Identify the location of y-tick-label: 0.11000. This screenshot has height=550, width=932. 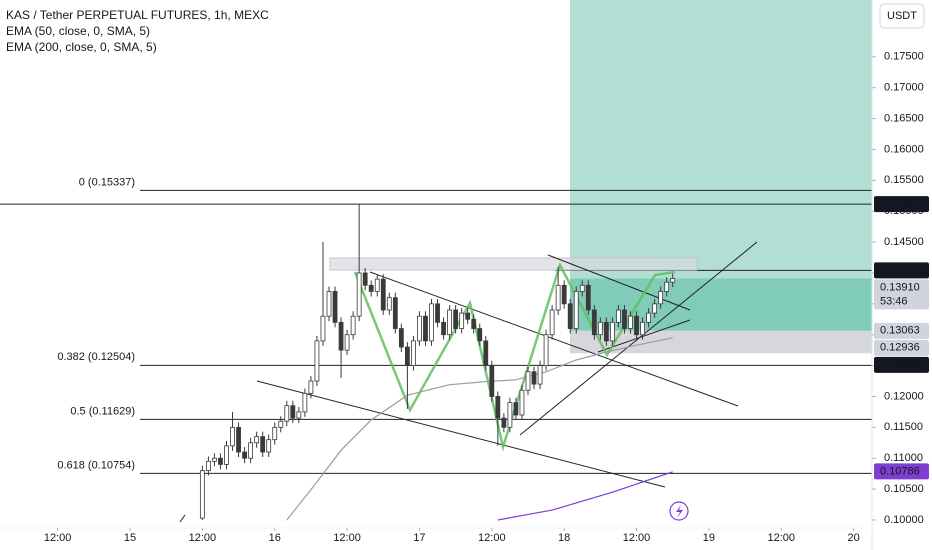
(903, 458).